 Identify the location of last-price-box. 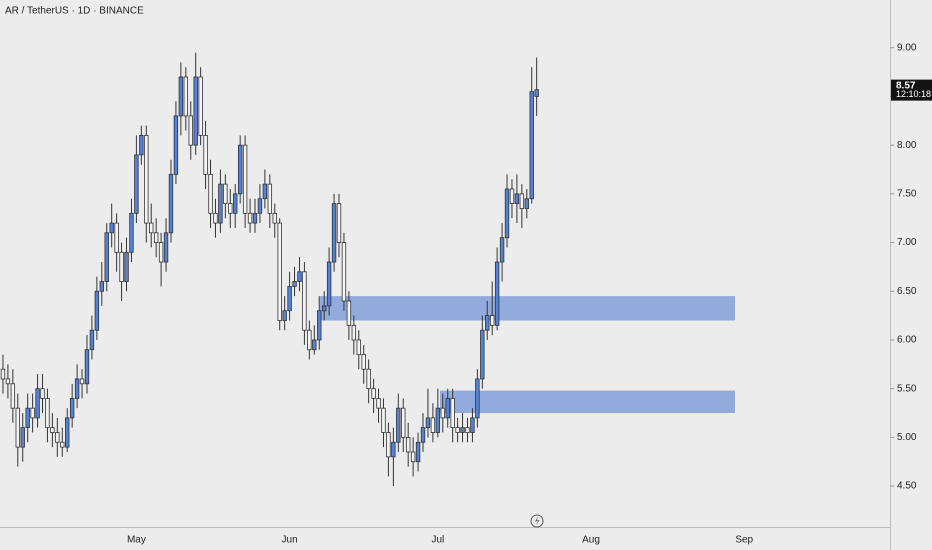
(911, 90).